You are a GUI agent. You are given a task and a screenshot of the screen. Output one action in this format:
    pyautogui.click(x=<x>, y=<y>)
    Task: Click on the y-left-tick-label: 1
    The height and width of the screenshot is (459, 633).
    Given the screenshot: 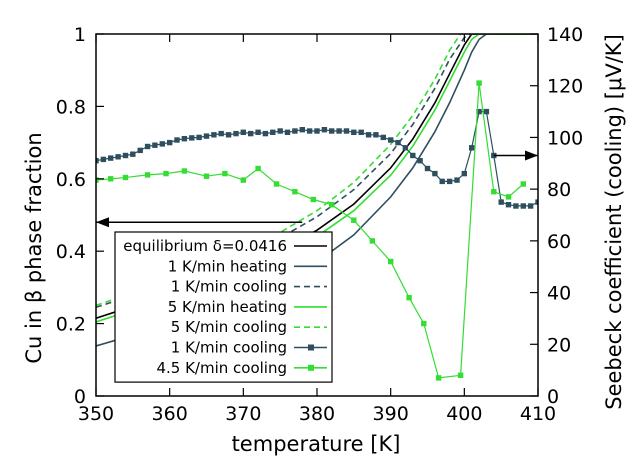 What is the action you would take?
    pyautogui.click(x=80, y=35)
    